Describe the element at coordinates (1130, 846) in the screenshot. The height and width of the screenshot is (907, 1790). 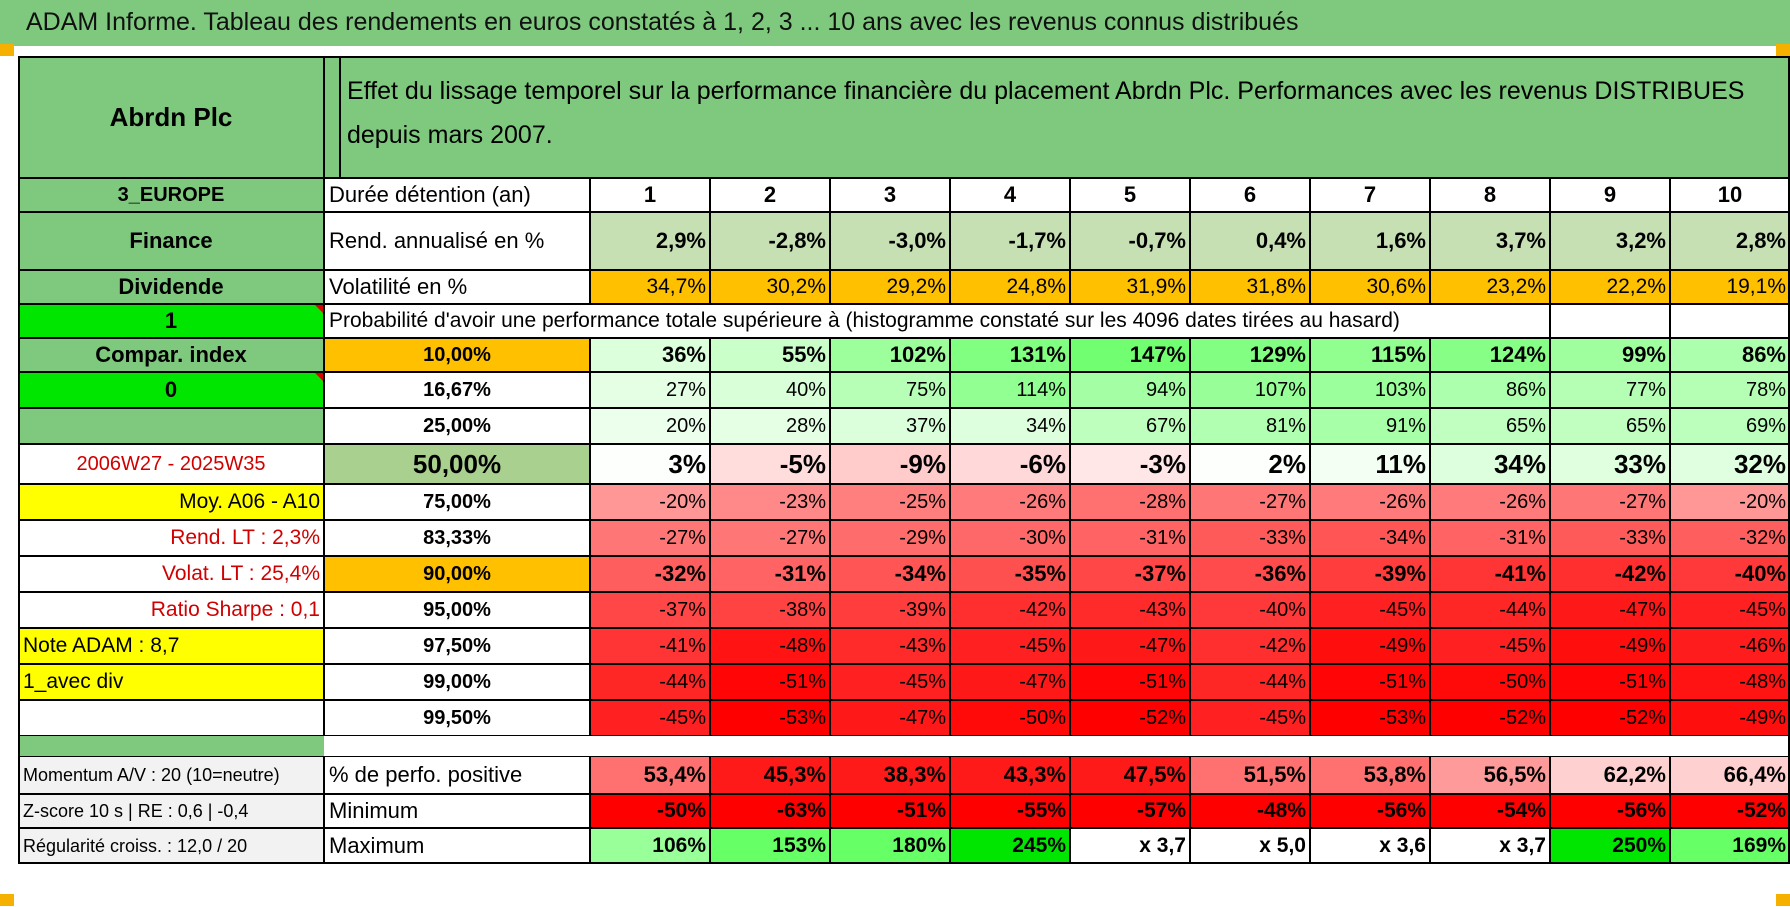
I see `maximum-value: x 3,7` at that location.